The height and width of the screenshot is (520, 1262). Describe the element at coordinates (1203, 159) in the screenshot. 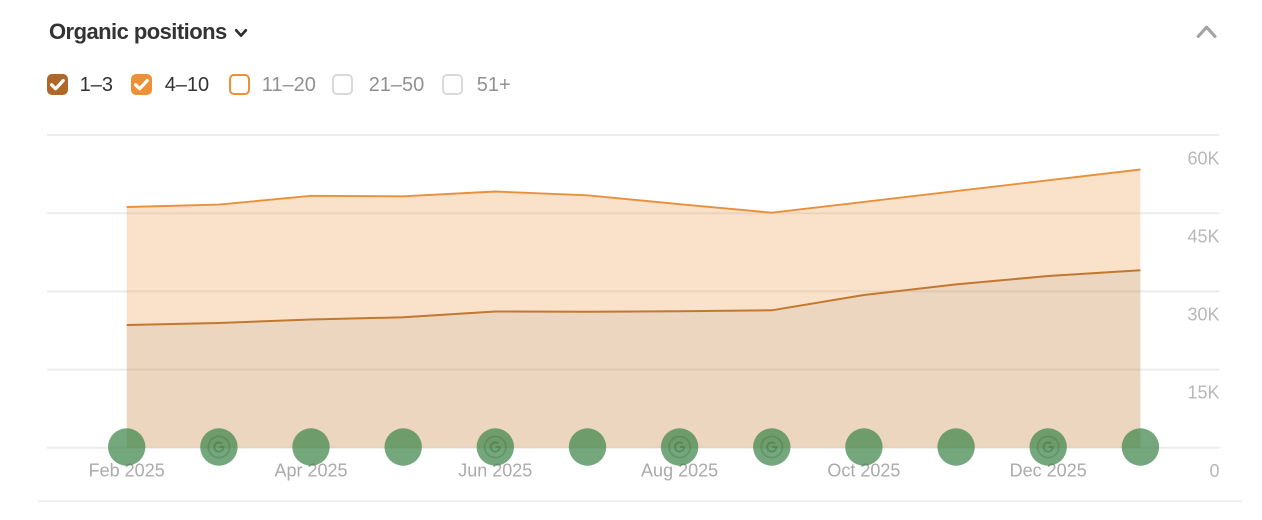

I see `svg-text: 60K` at that location.